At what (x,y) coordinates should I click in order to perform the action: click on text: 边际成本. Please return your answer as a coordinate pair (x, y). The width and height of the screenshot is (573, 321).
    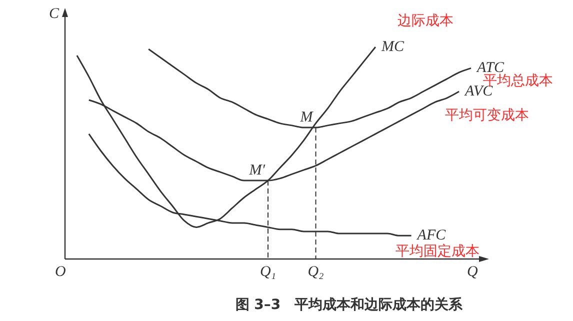
    Looking at the image, I should click on (425, 21).